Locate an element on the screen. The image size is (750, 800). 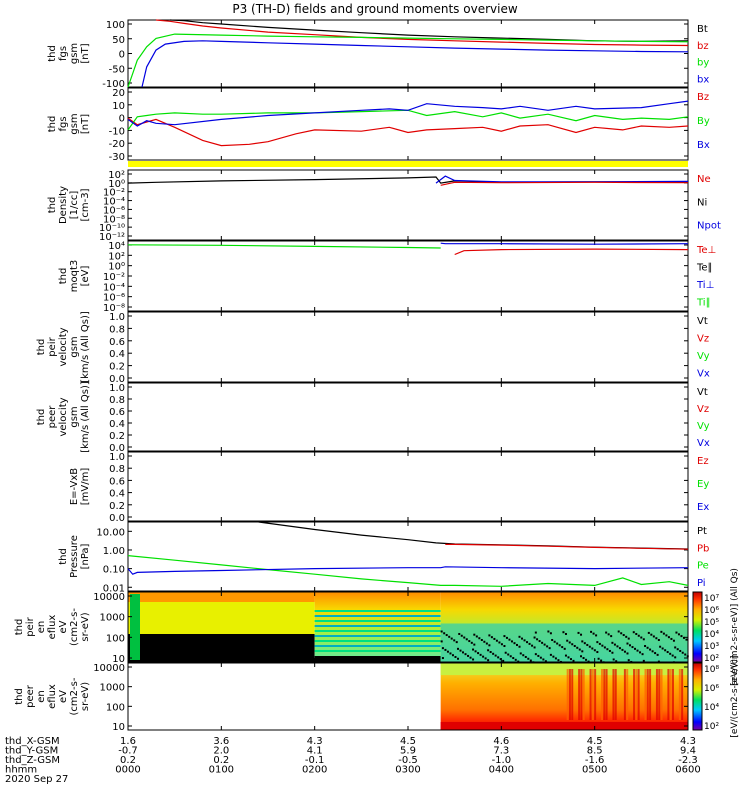
y-tick-label: 0.2 is located at coordinates (117, 367).